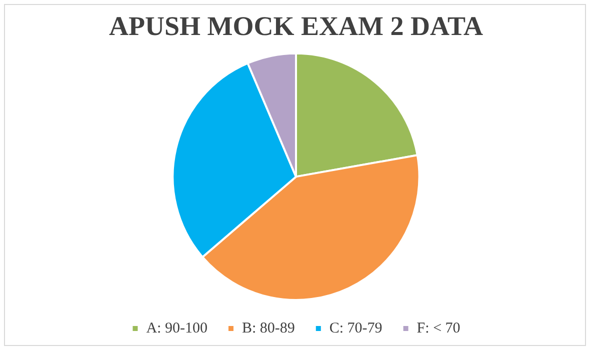 Image resolution: width=592 pixels, height=352 pixels. Describe the element at coordinates (355, 328) in the screenshot. I see `legend-label: C: 70-79` at that location.